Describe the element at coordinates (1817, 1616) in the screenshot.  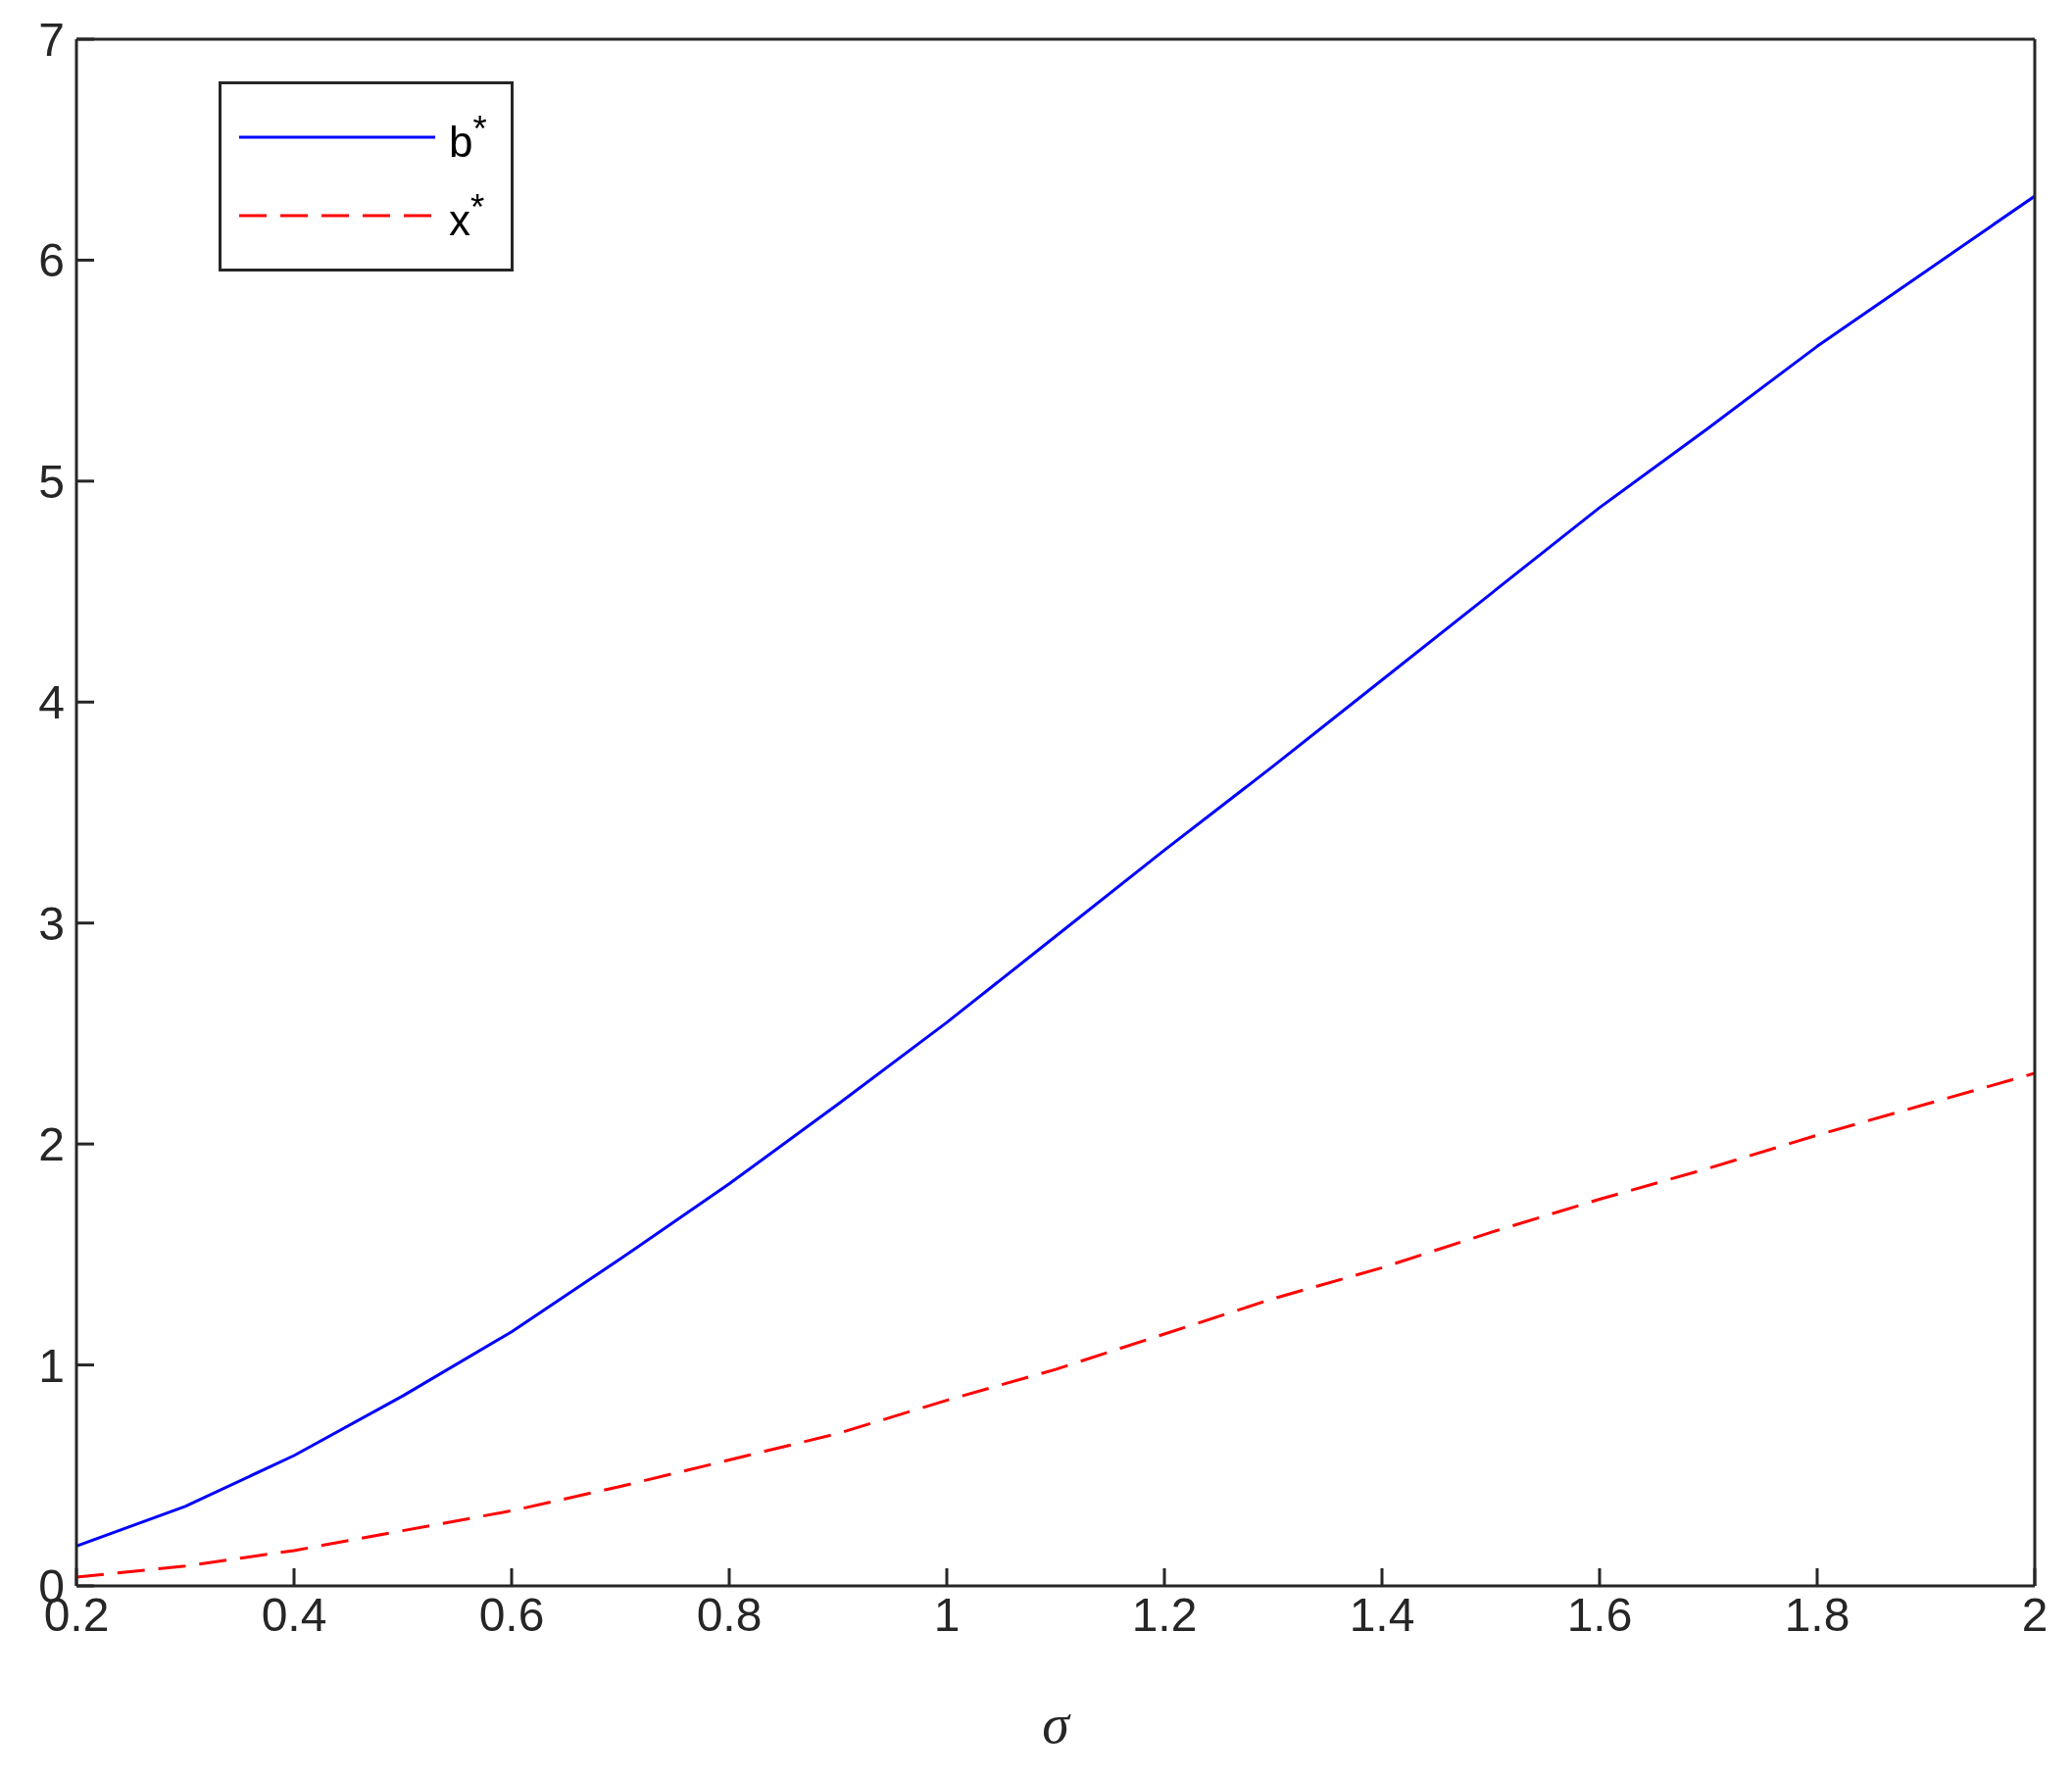
I see `x-tick-label: 1.8` at that location.